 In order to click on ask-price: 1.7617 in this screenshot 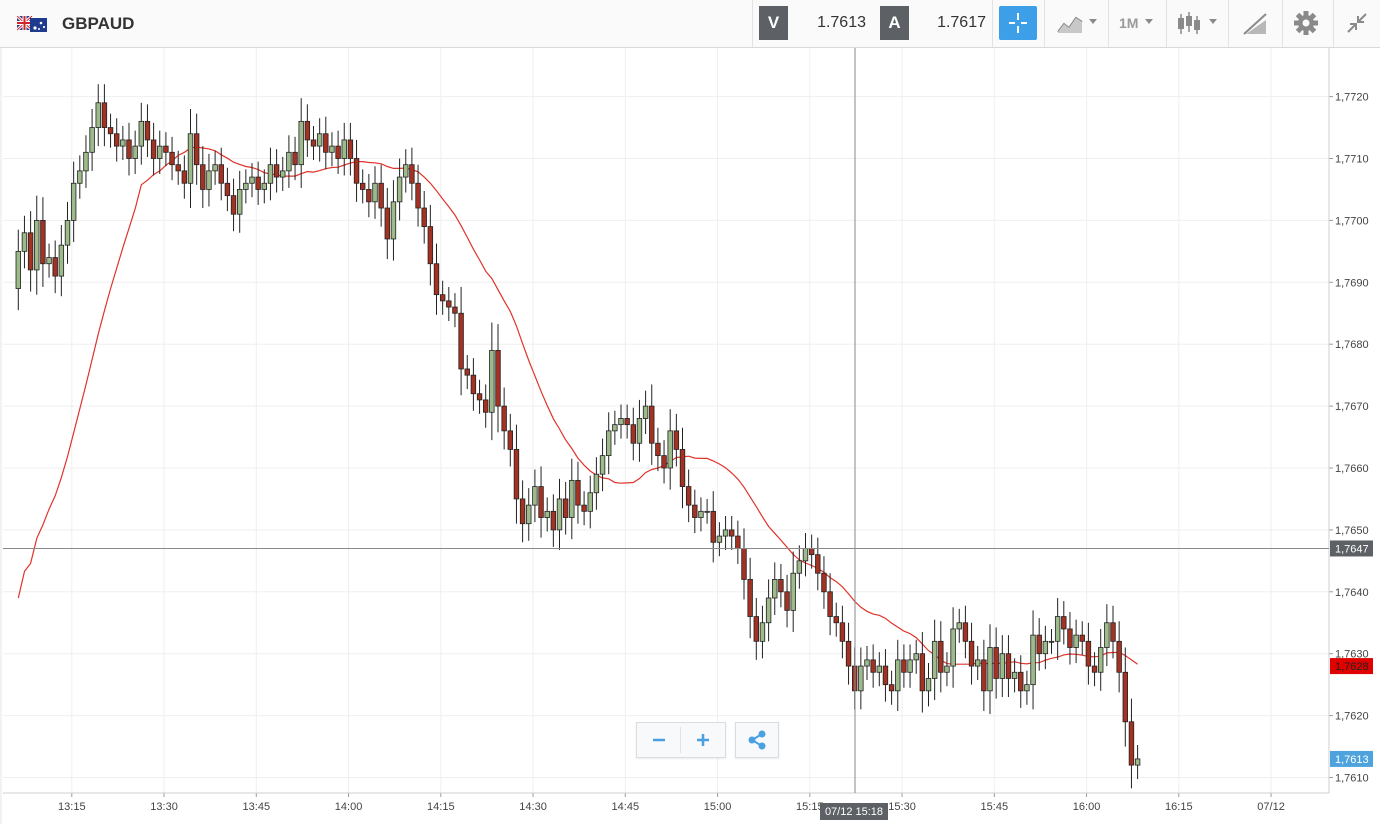, I will do `click(948, 23)`.